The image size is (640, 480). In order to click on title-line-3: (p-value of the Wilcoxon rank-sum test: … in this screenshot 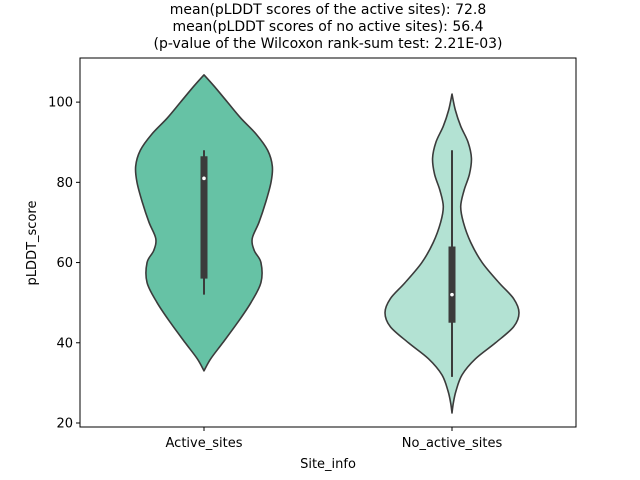, I will do `click(328, 44)`.